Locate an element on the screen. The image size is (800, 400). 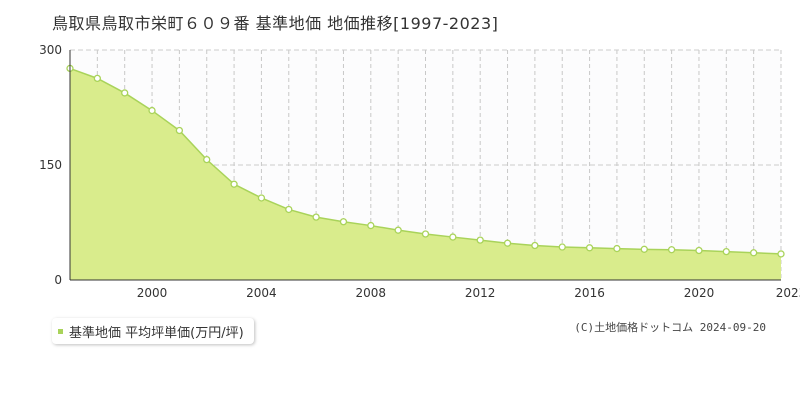
legend-label: 基準地価 平均坪単価(万円/坪) is located at coordinates (156, 333).